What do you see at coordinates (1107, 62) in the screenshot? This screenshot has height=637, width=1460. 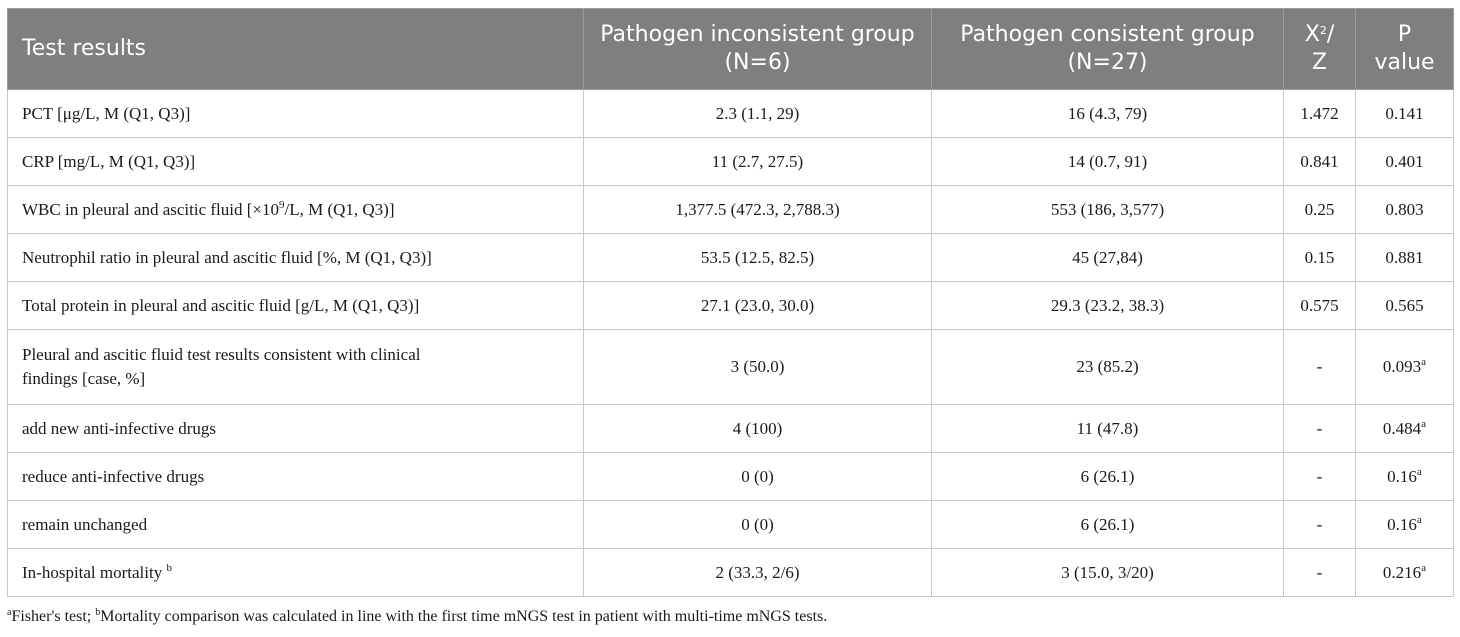 I see `header-consistent-n: (N=27)` at bounding box center [1107, 62].